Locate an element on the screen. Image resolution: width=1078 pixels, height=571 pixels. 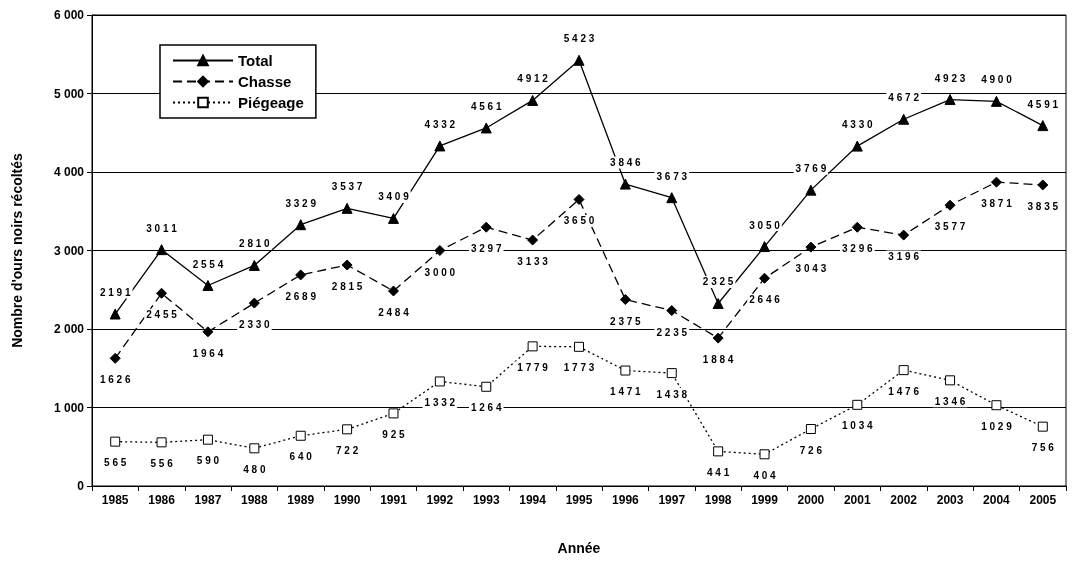
data-label: 3 5 3 7 is located at coordinates (347, 187).